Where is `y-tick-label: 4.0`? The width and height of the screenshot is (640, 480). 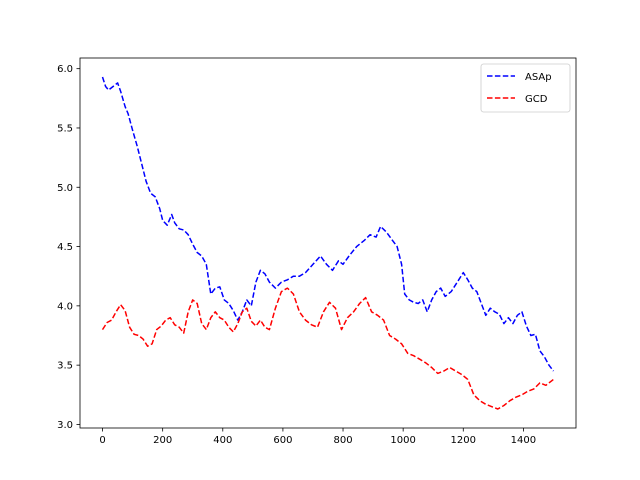
y-tick-label: 4.0 is located at coordinates (65, 306).